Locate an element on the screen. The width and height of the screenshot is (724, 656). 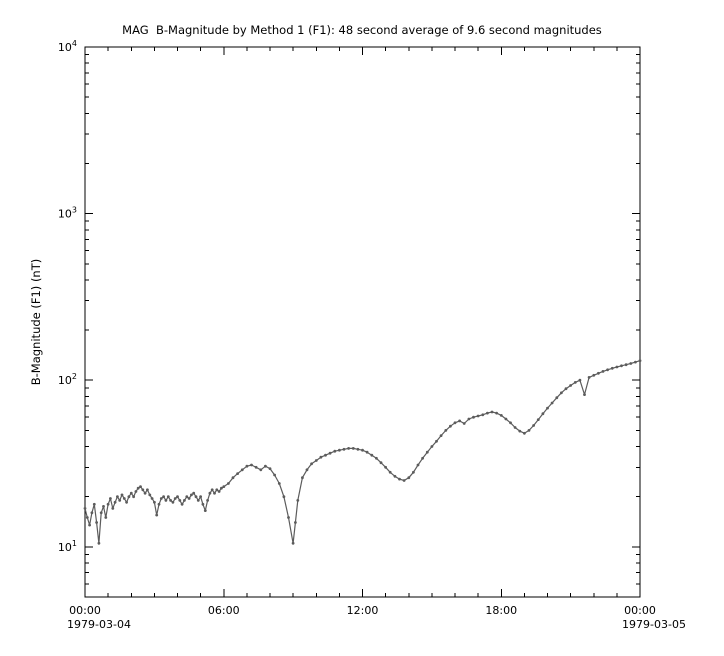
x-tick-label: 12:00 is located at coordinates (363, 610).